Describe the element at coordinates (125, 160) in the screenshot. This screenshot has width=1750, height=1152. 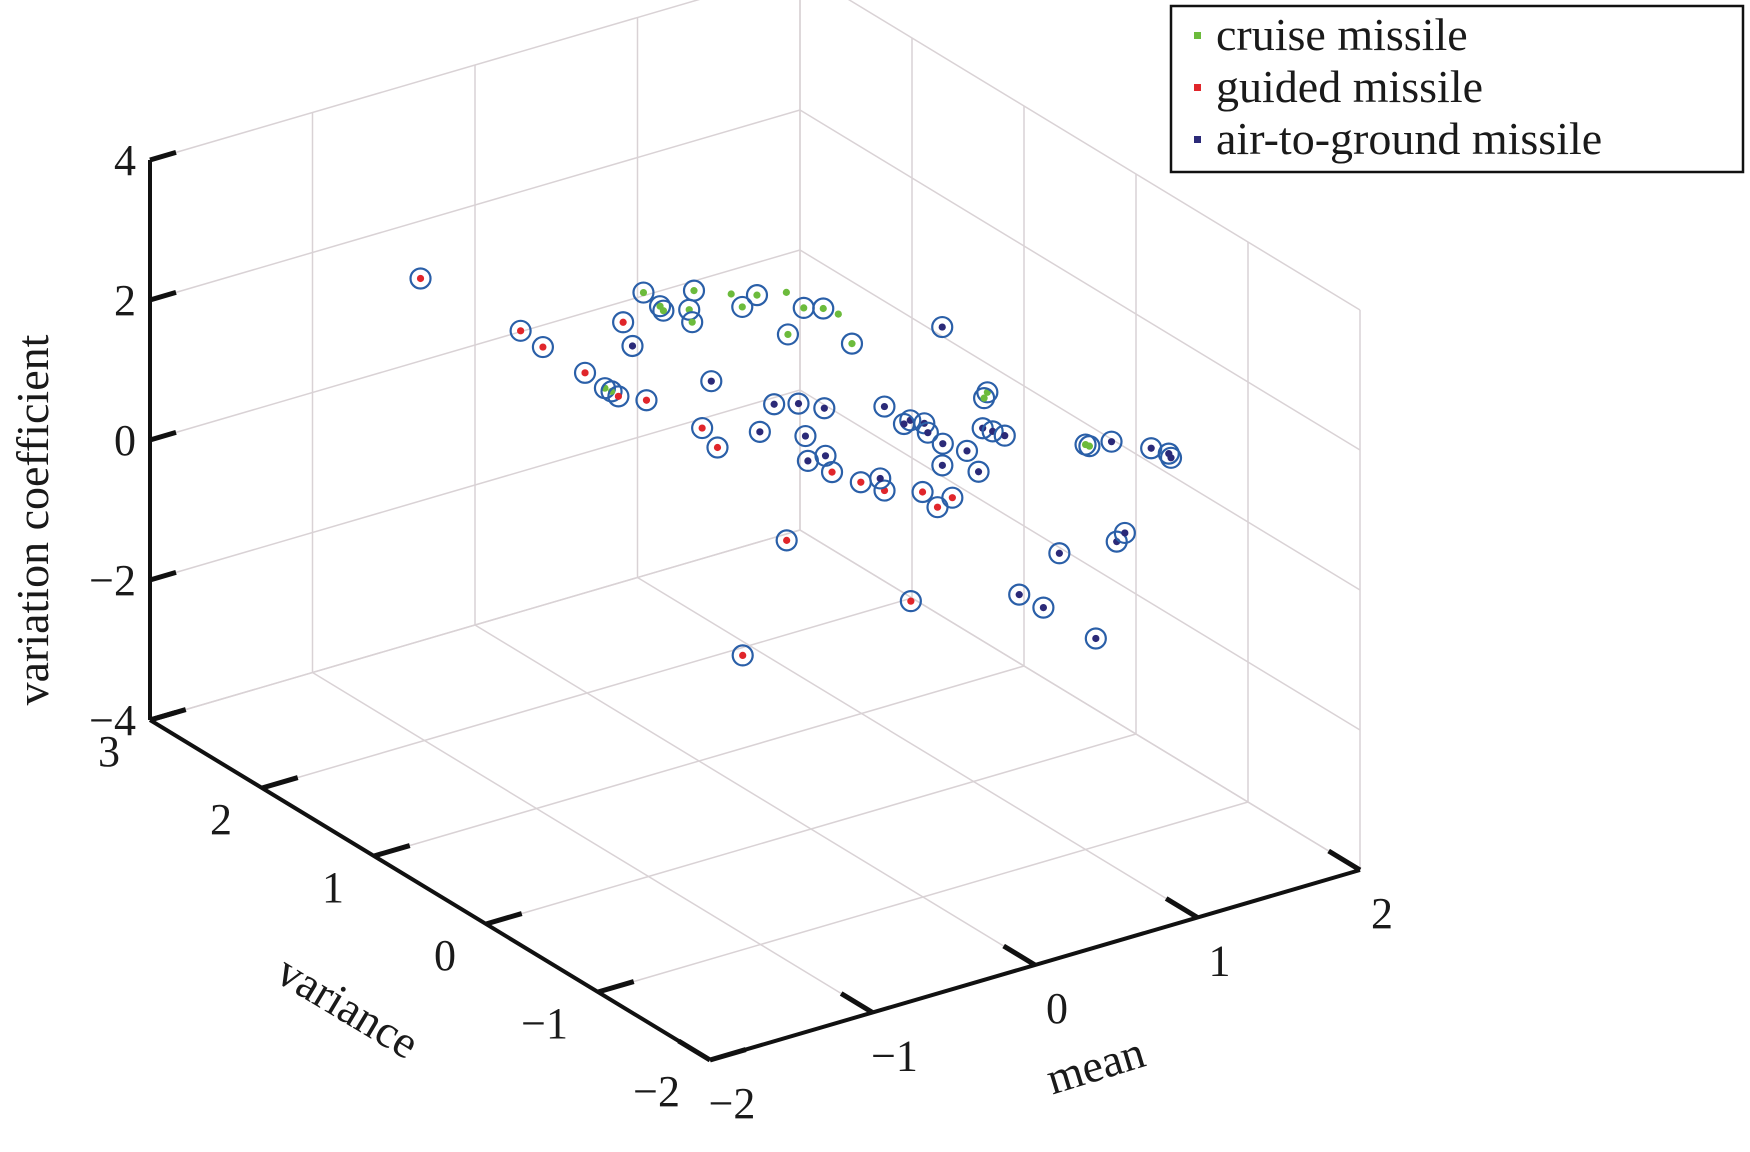
I see `z-tick-label: 4` at that location.